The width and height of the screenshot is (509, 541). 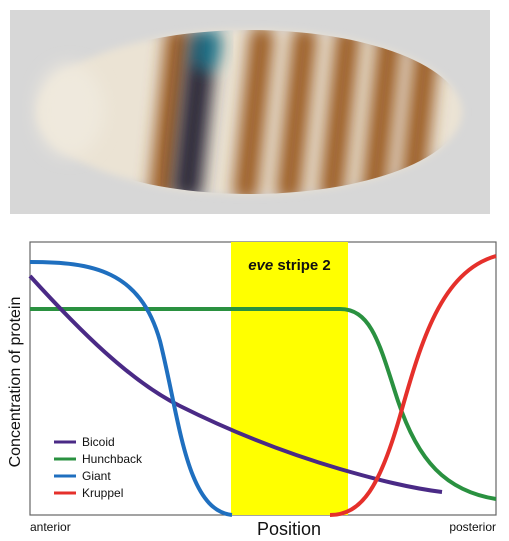 I want to click on x-right-label: posterior, so click(x=472, y=527).